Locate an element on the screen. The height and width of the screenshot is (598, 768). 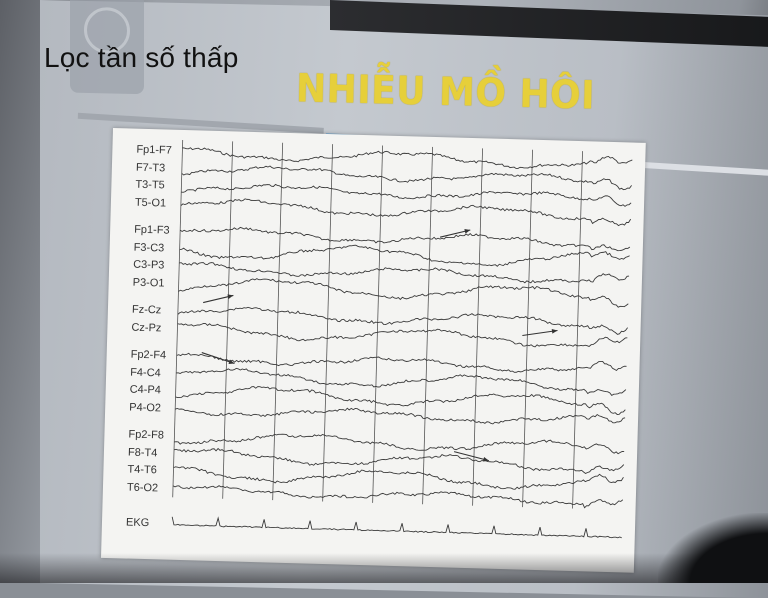
channel-label: C3-P3 is located at coordinates (149, 265).